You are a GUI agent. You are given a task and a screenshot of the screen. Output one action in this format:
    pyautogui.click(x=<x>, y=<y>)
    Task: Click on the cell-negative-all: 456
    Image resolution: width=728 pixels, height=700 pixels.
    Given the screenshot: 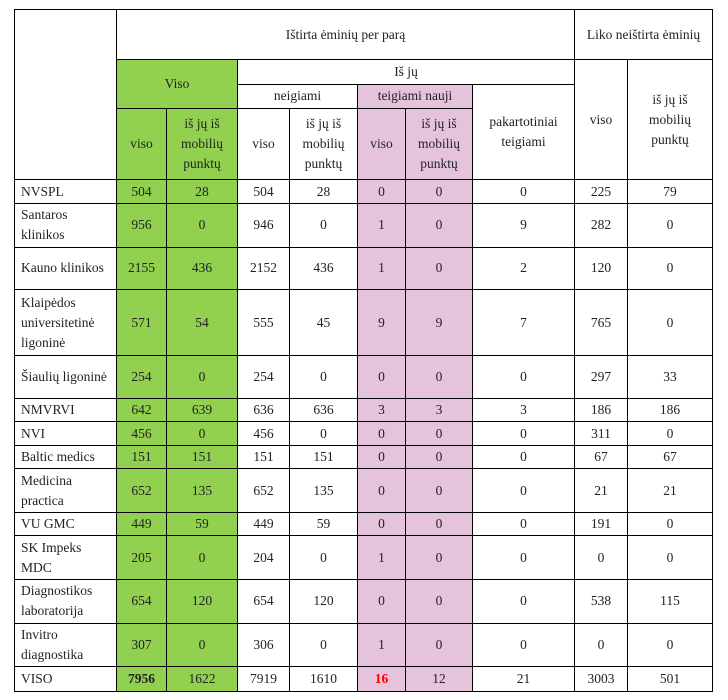 What is the action you would take?
    pyautogui.click(x=263, y=433)
    